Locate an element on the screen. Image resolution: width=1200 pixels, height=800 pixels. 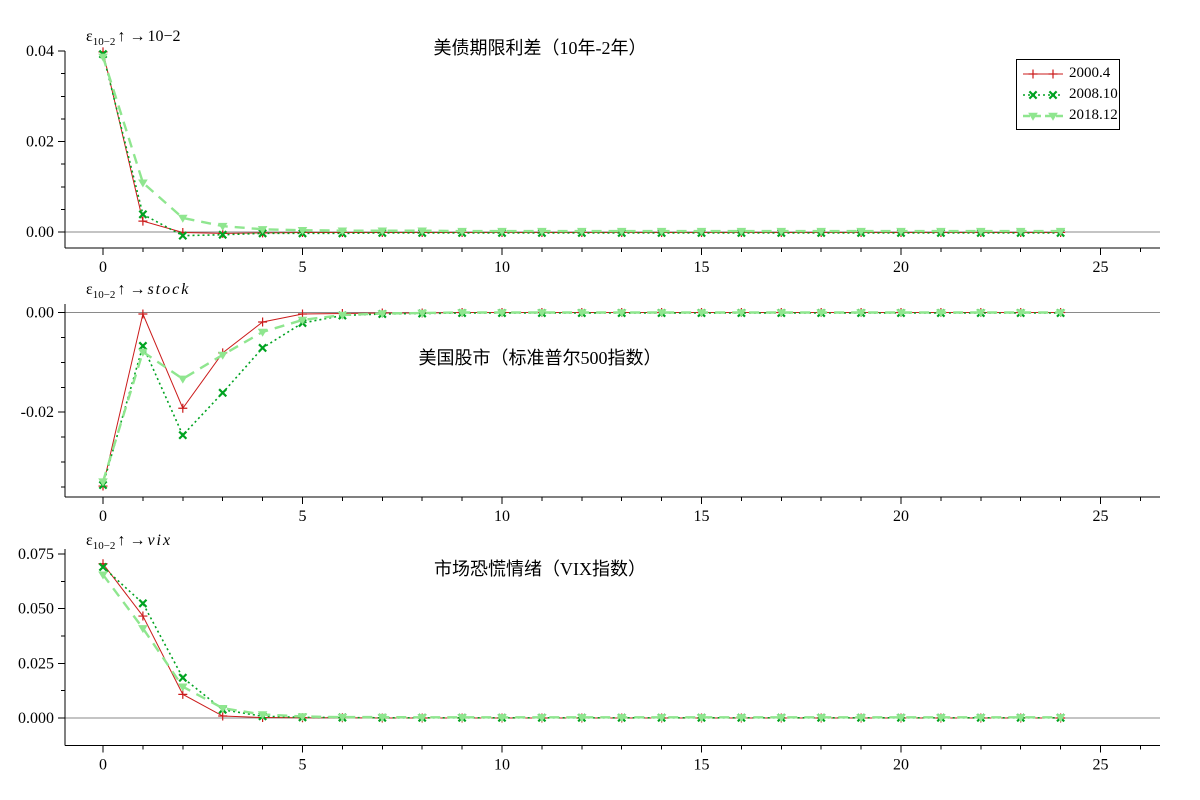
arrow-icons: ↑ → is located at coordinates (131, 36).